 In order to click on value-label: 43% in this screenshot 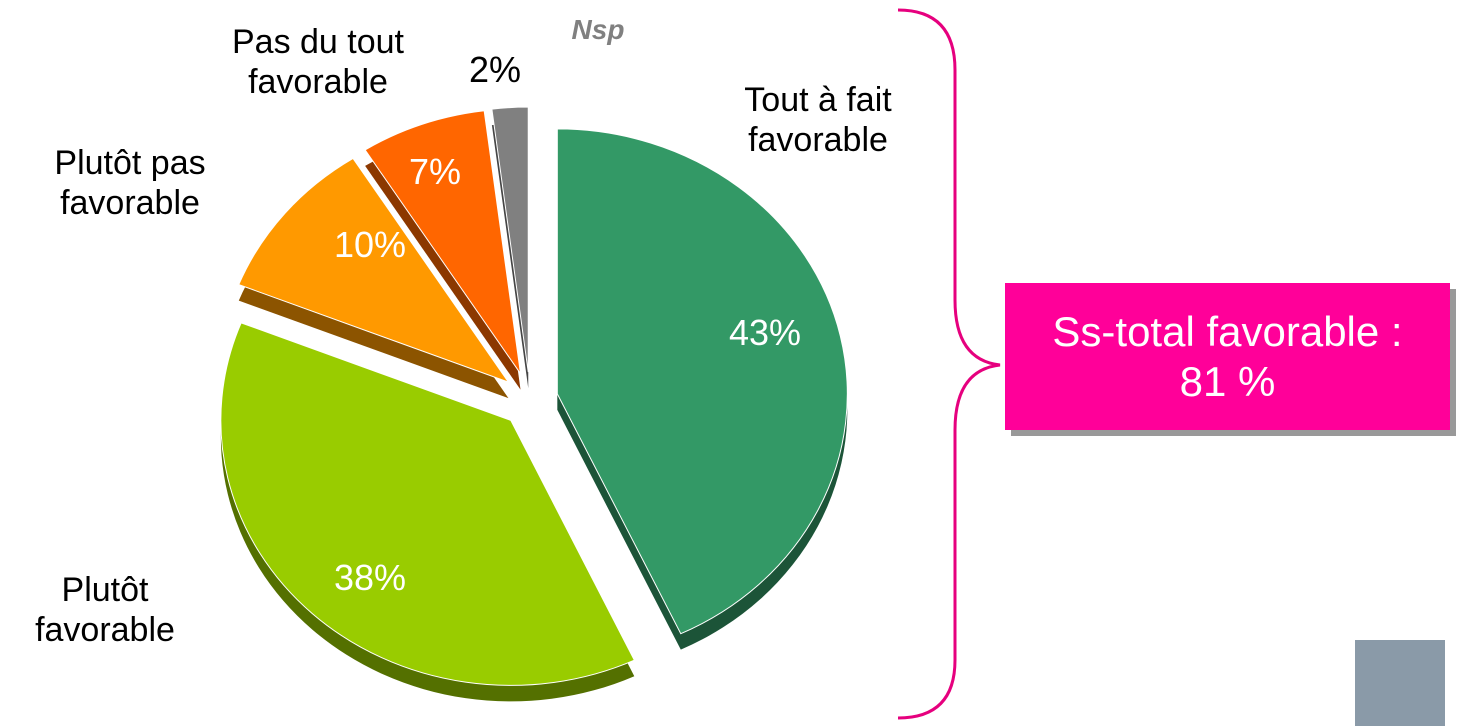, I will do `click(765, 332)`.